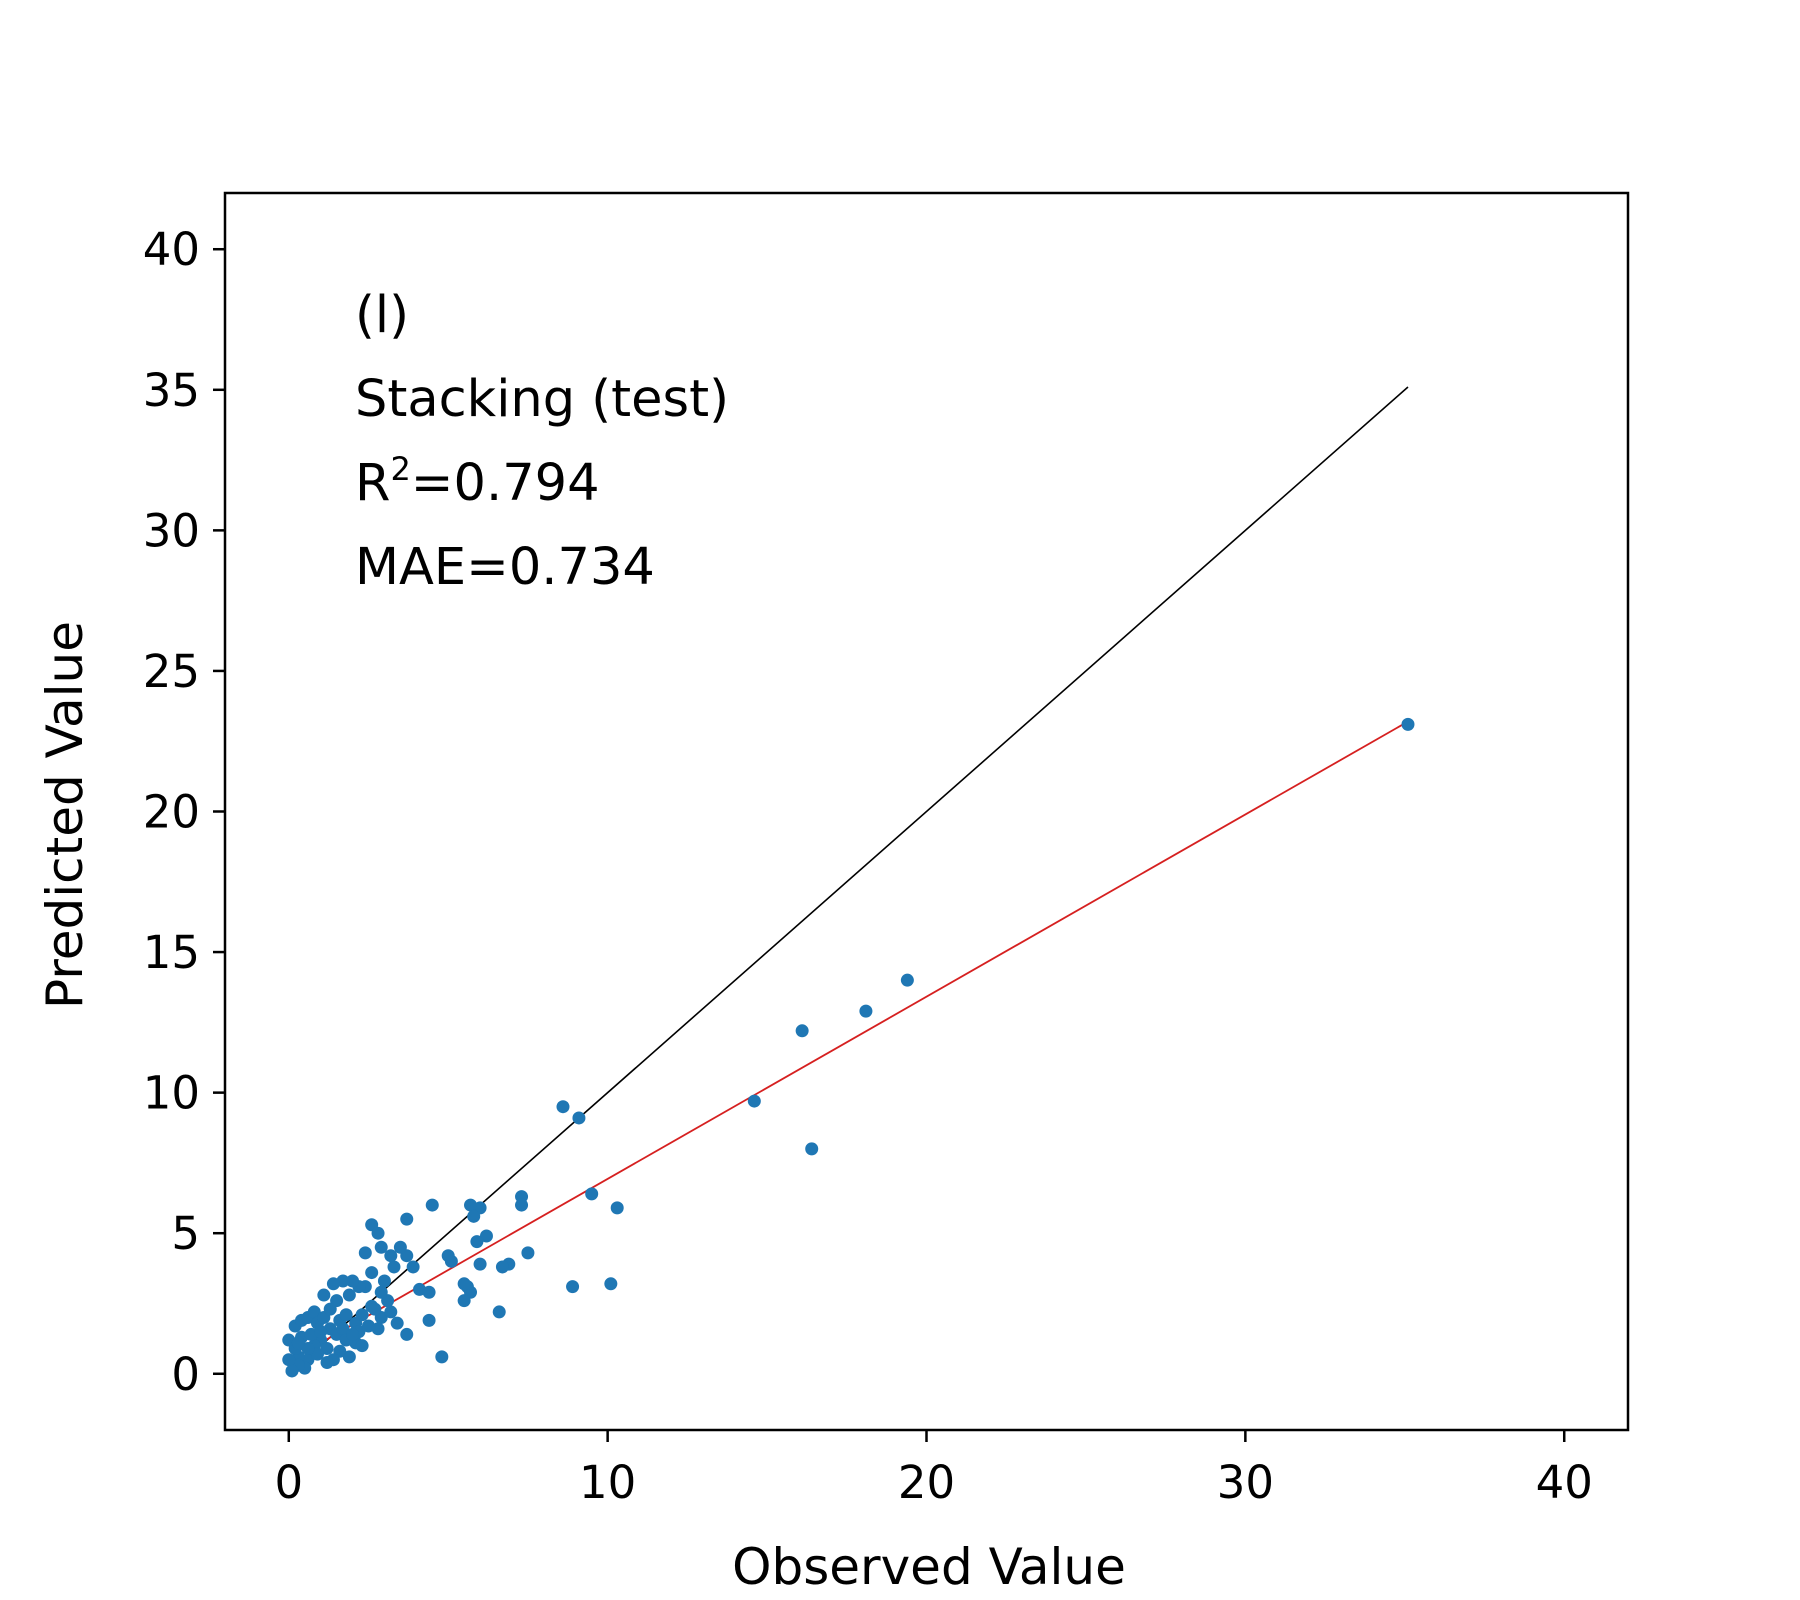 This screenshot has height=1600, width=1800. Describe the element at coordinates (505, 567) in the screenshot. I see `mae-annotation: MAE=0.734` at that location.